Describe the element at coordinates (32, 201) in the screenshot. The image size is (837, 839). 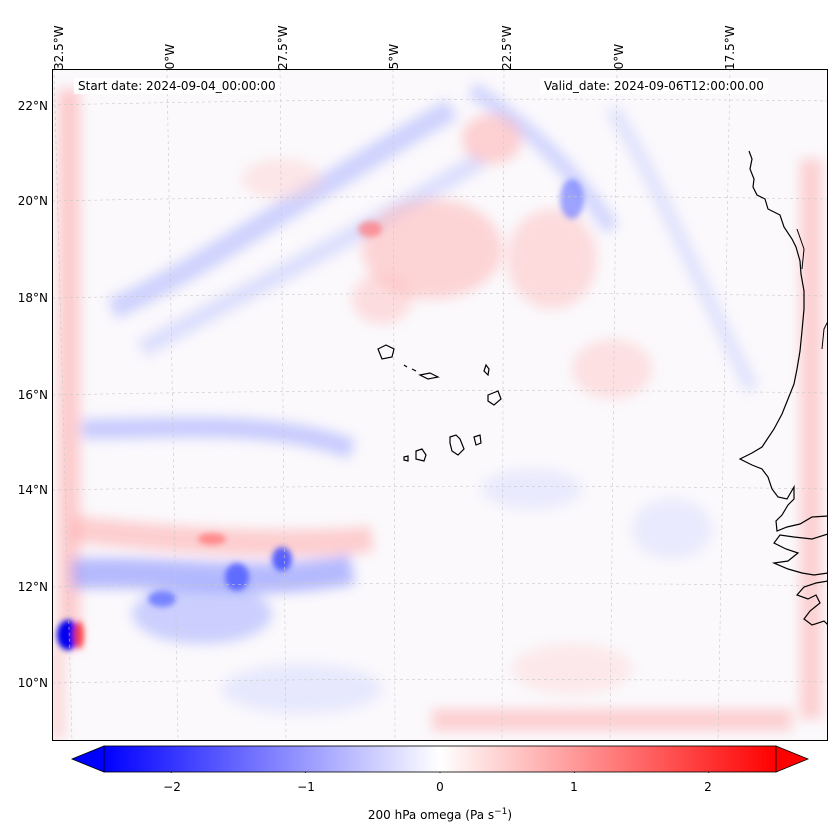
I see `lat-label-20n: 20°N` at that location.